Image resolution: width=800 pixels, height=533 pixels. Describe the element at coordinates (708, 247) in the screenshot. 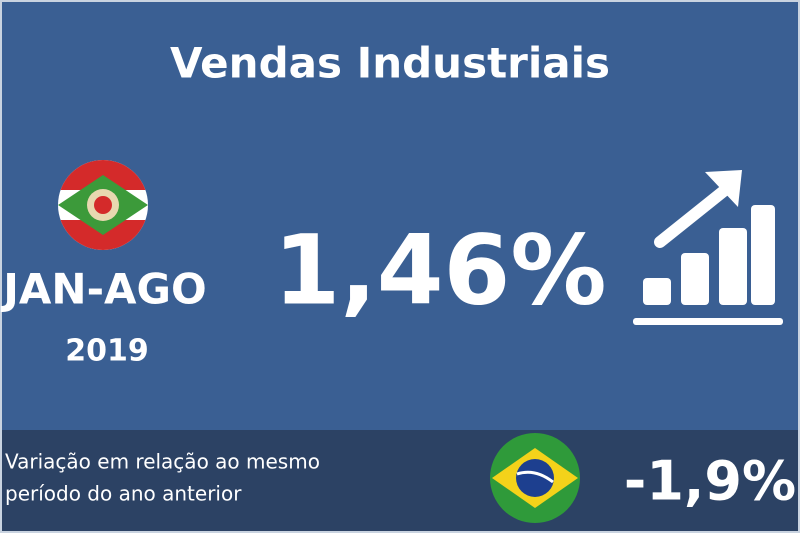

I see `growth-icon` at that location.